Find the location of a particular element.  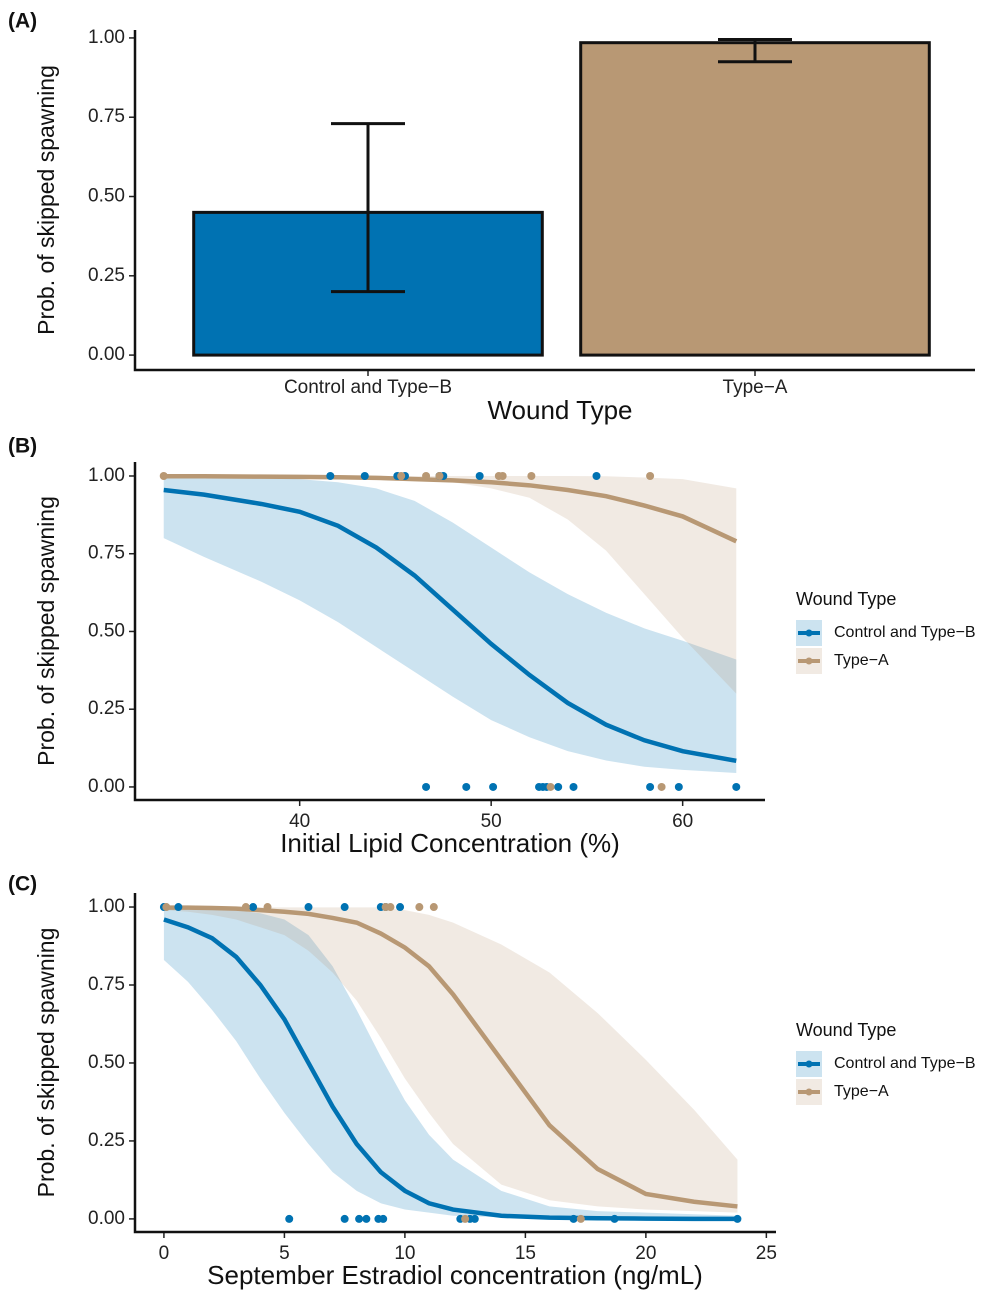

panel-label: (A) is located at coordinates (22, 21).